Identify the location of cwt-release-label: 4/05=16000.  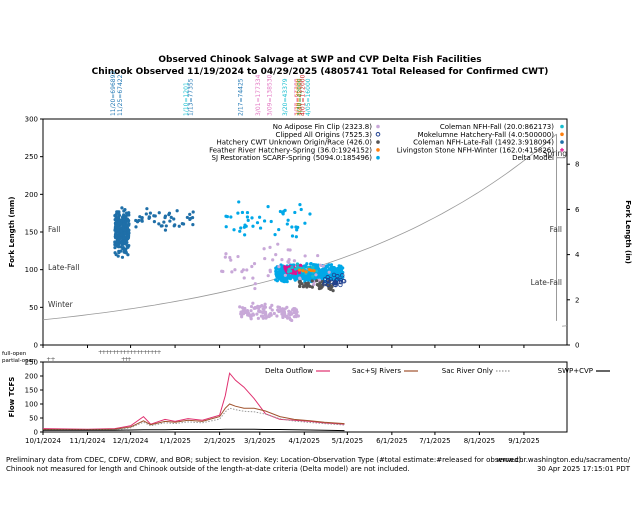
(308, 97).